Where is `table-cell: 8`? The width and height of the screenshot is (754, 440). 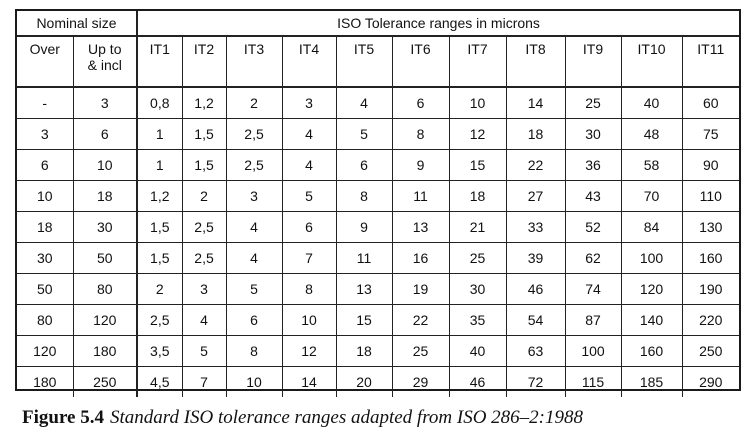 table-cell: 8 is located at coordinates (364, 196).